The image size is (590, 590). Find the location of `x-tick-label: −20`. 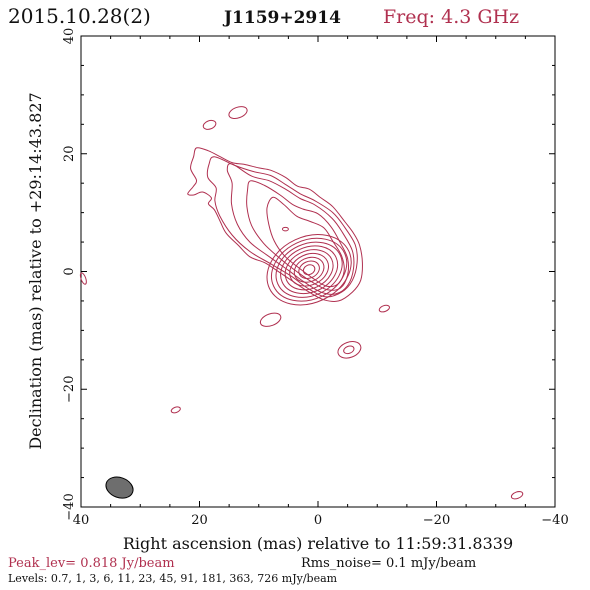

x-tick-label: −20 is located at coordinates (436, 520).